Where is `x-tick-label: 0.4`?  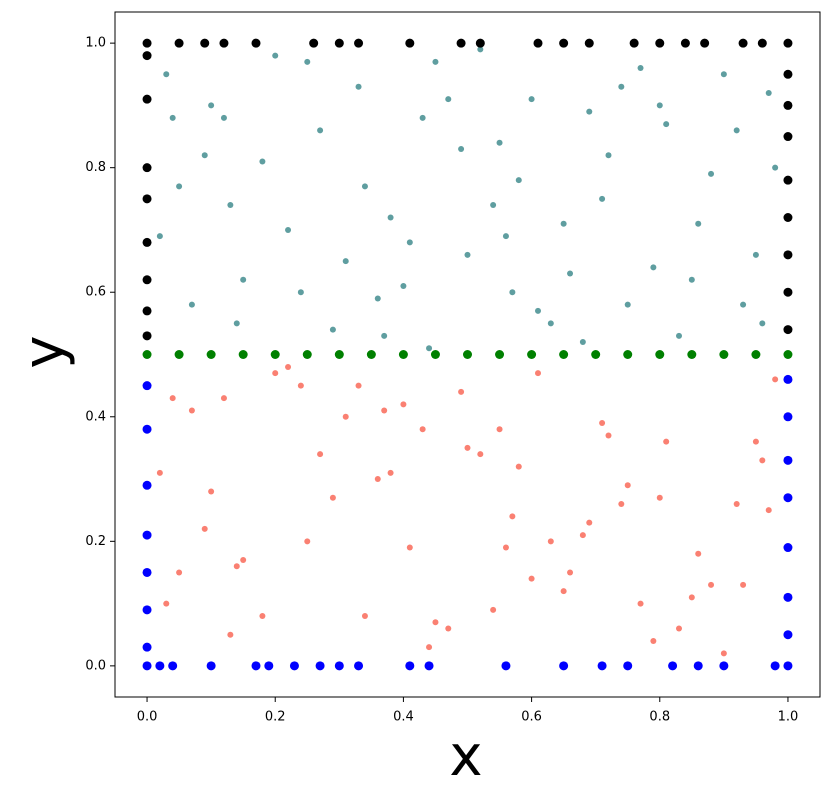
x-tick-label: 0.4 is located at coordinates (403, 717).